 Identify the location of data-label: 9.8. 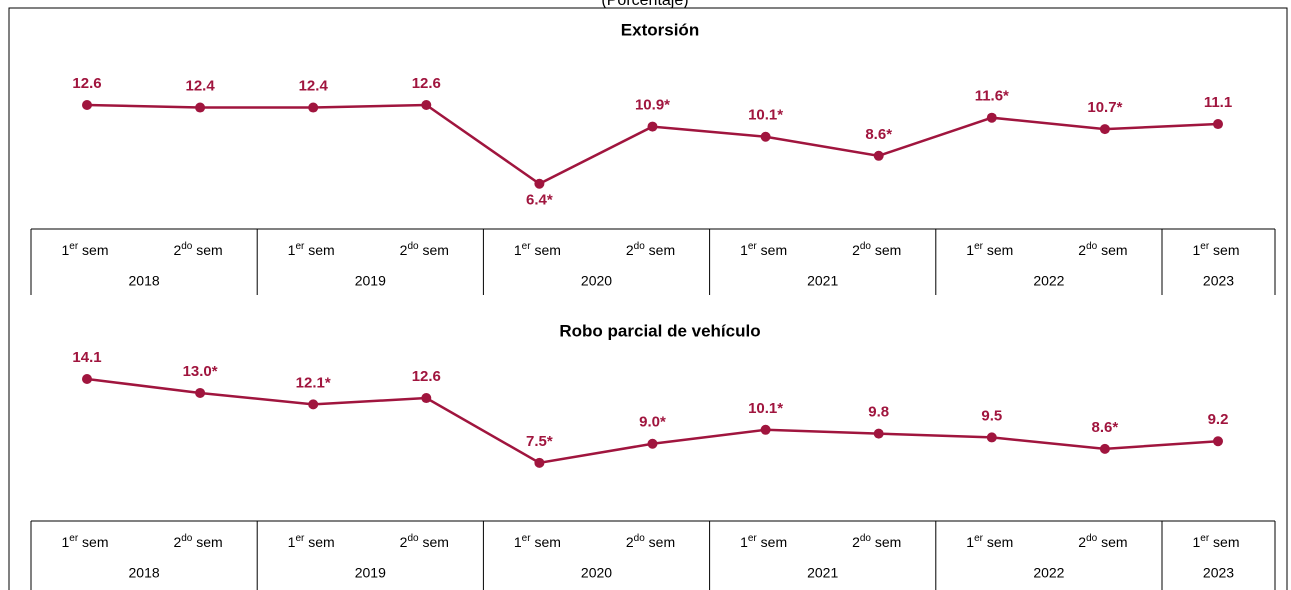
(878, 412).